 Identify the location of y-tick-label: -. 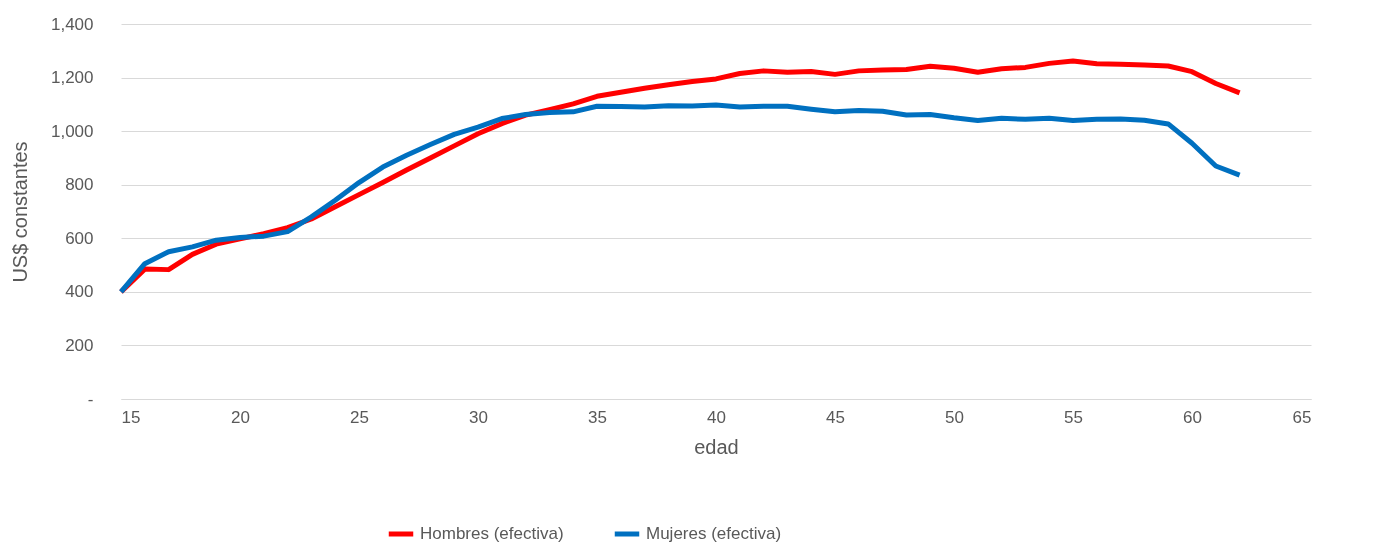
(90, 399).